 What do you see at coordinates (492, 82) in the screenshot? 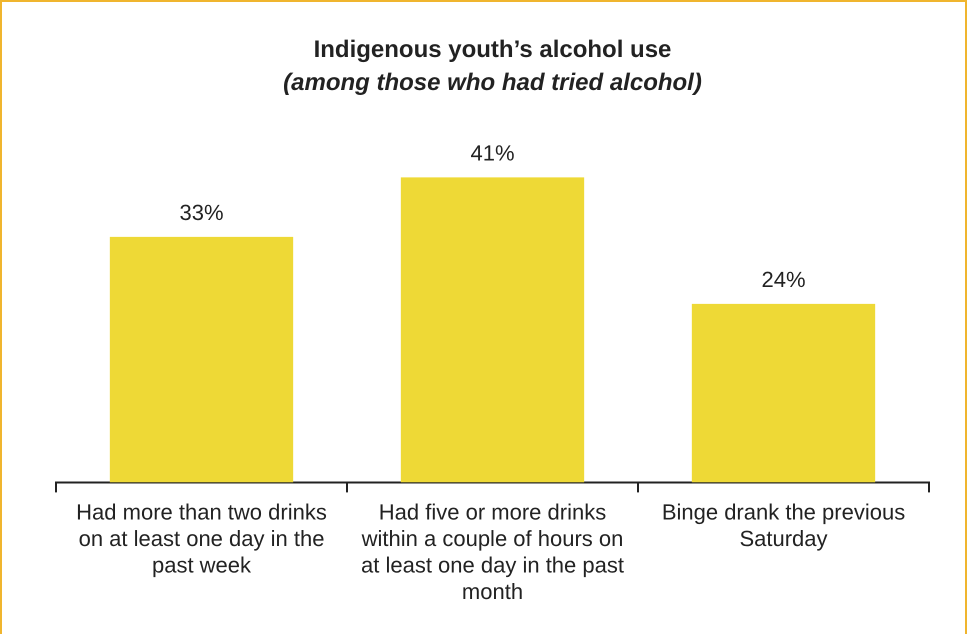
I see `chart-subtitle: (among those who had tried alcohol)` at bounding box center [492, 82].